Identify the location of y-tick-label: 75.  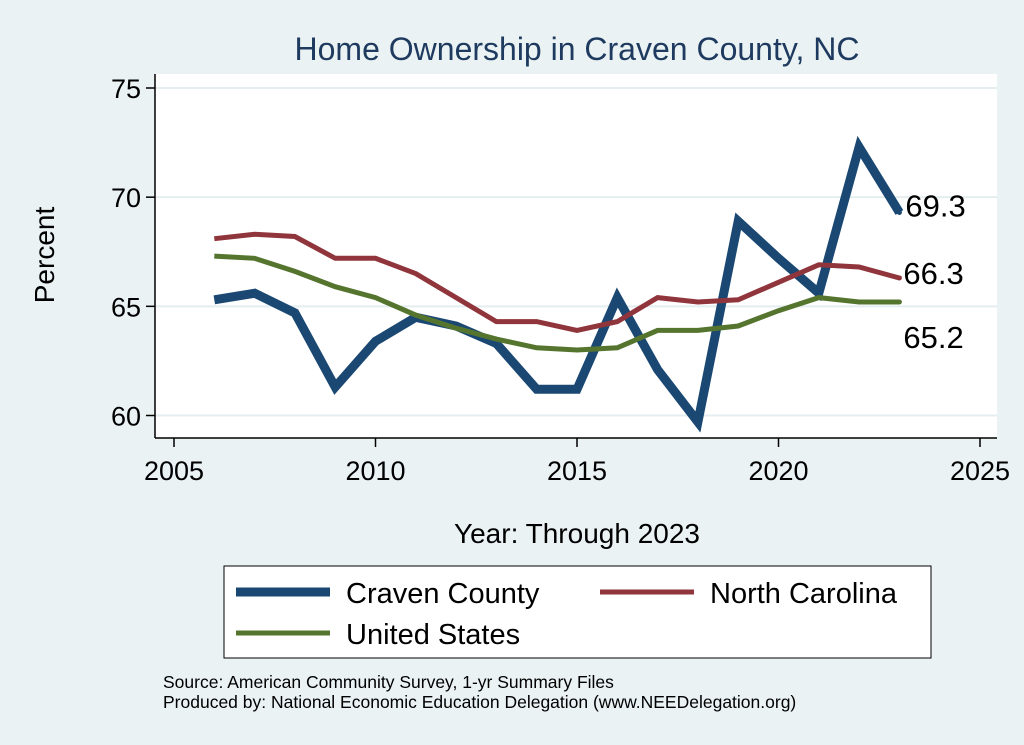
(126, 89).